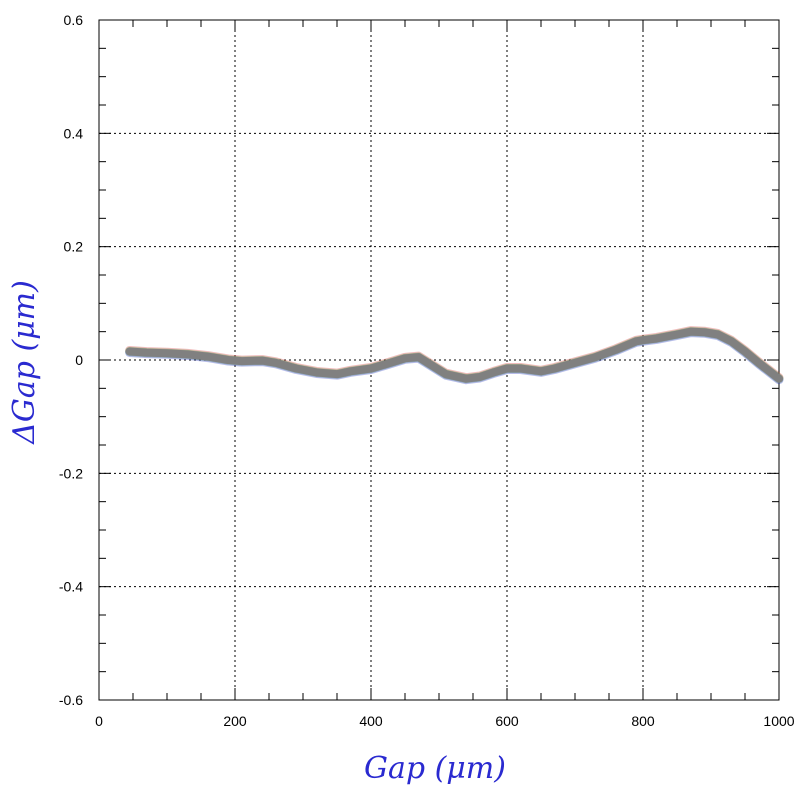 The image size is (797, 797). Describe the element at coordinates (99, 721) in the screenshot. I see `x-tick-label: 0` at that location.